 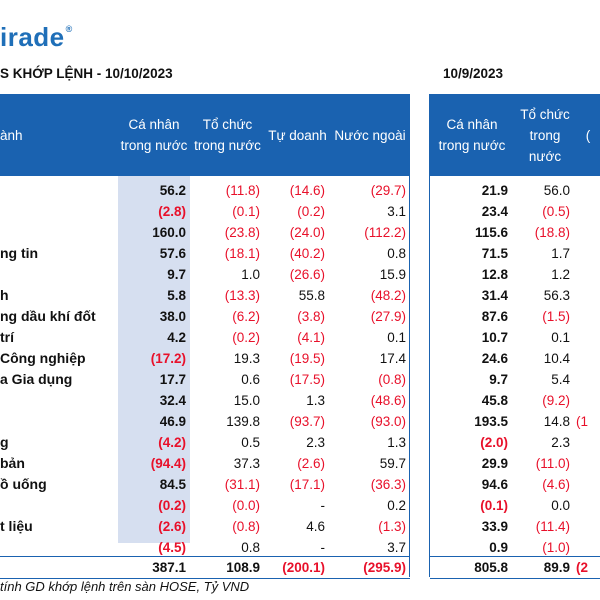 What do you see at coordinates (242, 232) in the screenshot?
I see `row-value-cell: (23.8)` at bounding box center [242, 232].